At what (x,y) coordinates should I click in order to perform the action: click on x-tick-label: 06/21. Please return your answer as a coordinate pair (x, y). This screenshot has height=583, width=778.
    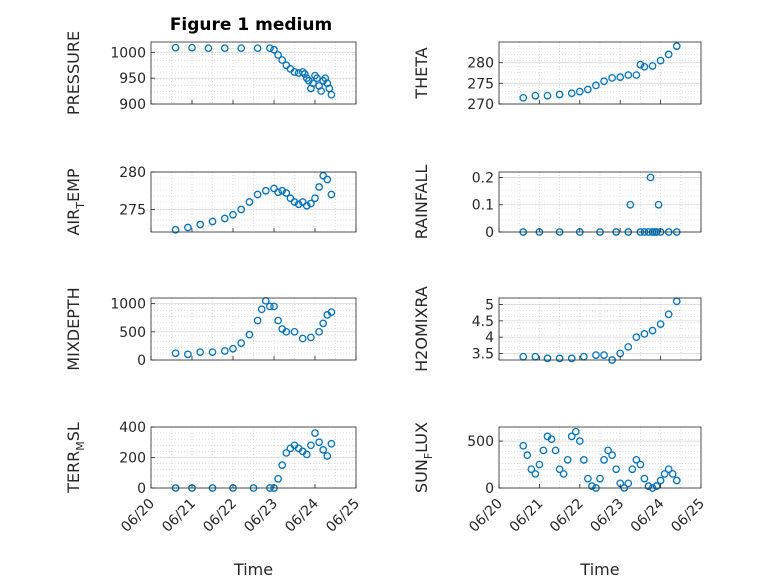
    Looking at the image, I should click on (179, 516).